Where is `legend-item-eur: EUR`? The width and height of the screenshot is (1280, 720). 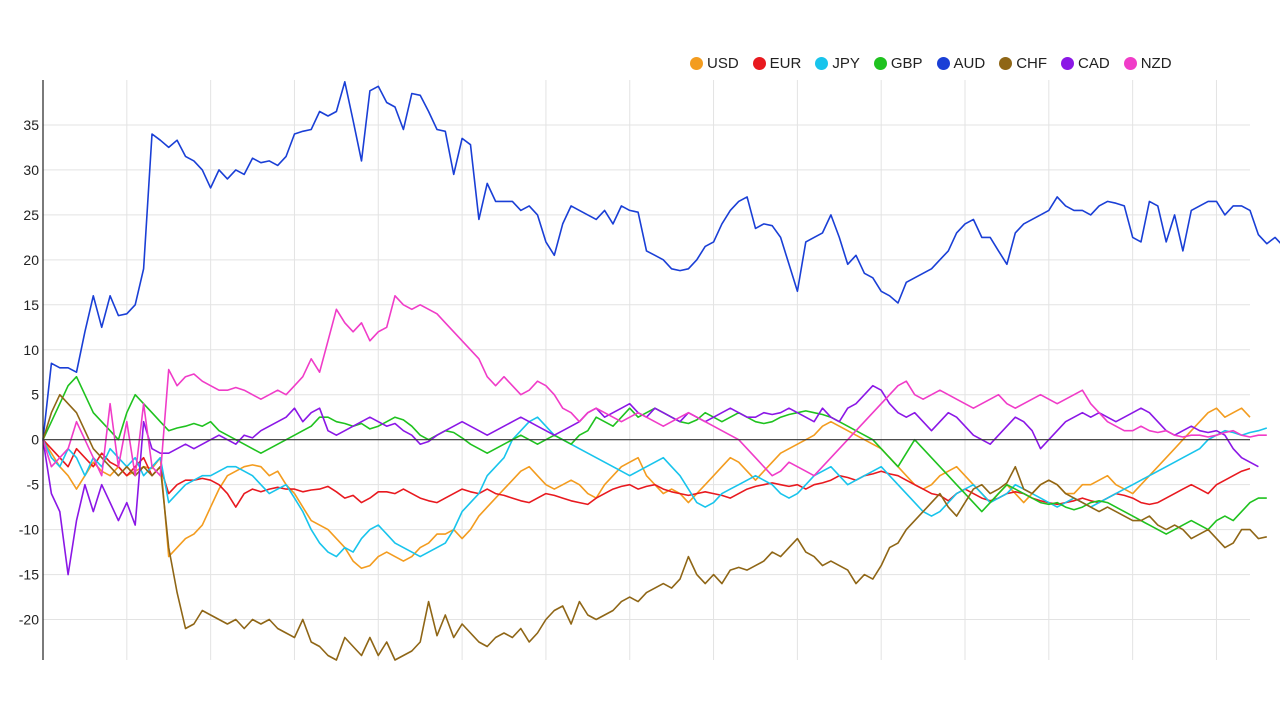
legend-item-eur: EUR is located at coordinates (777, 63).